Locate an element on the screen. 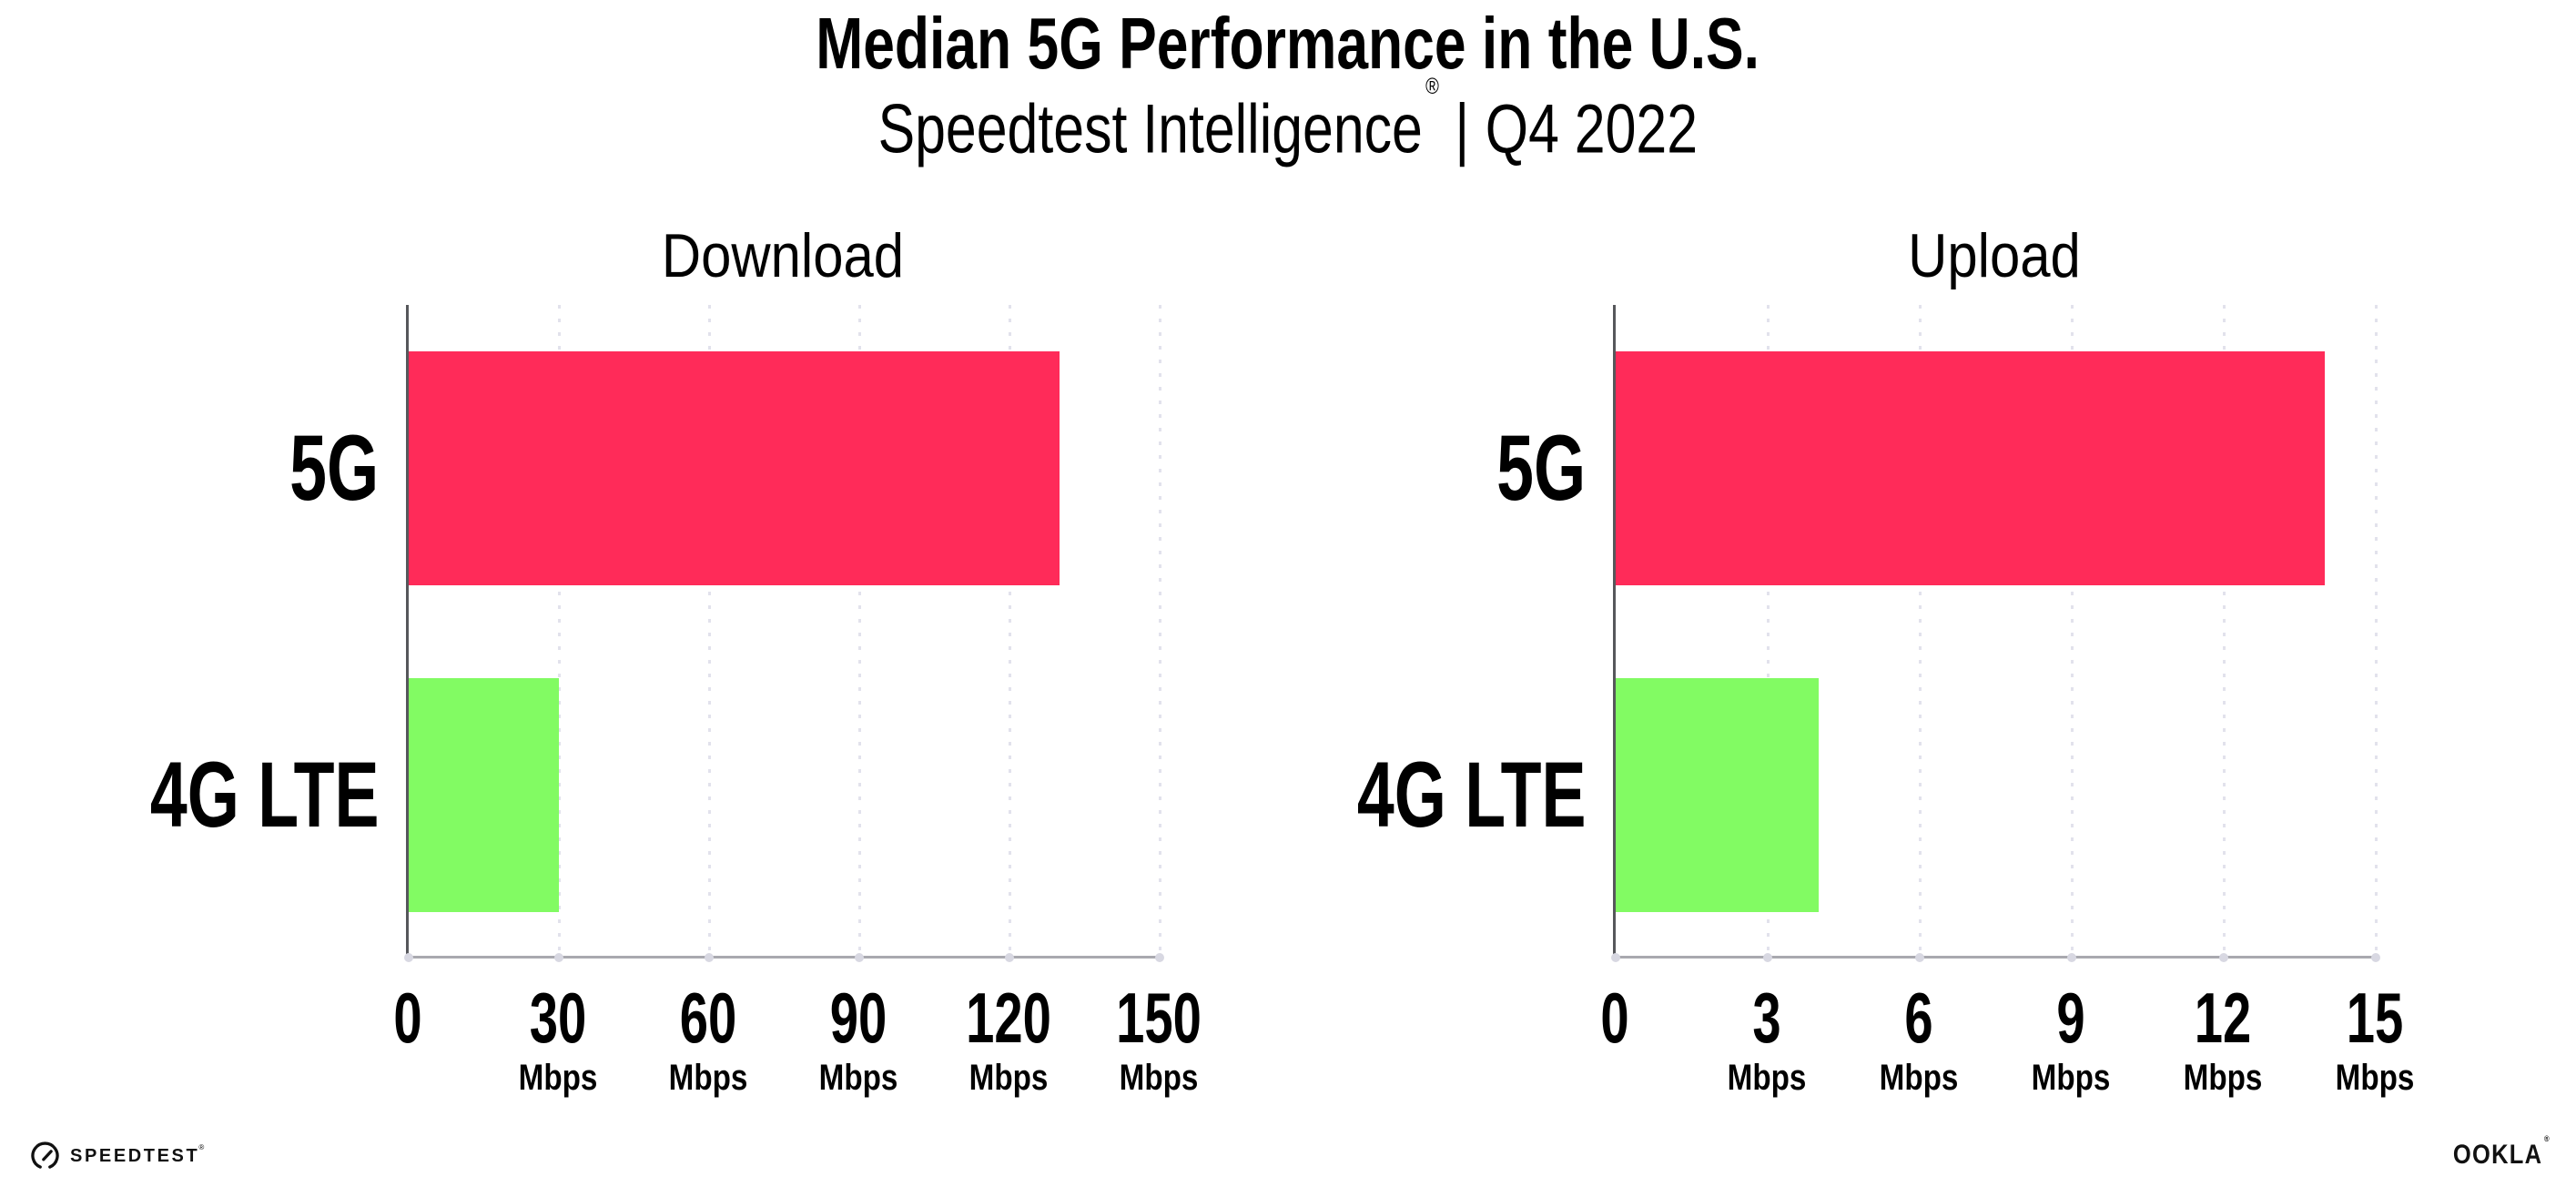 The height and width of the screenshot is (1197, 2576). page-title-text: Median 5G Performance in the U.S. is located at coordinates (1288, 44).